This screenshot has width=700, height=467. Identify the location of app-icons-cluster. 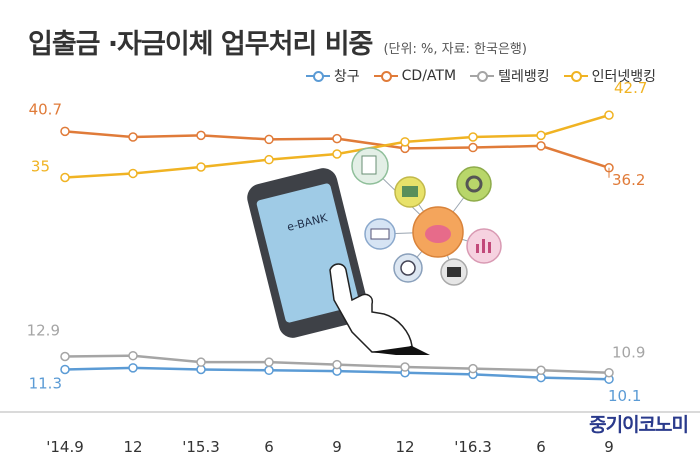
(426, 216).